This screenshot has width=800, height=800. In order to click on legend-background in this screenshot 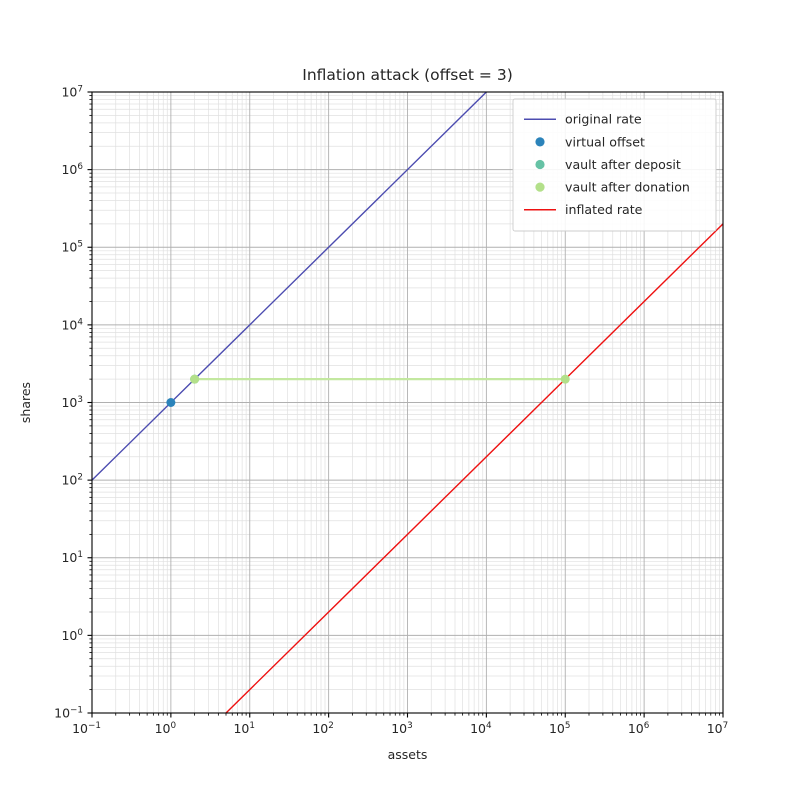, I will do `click(614, 165)`.